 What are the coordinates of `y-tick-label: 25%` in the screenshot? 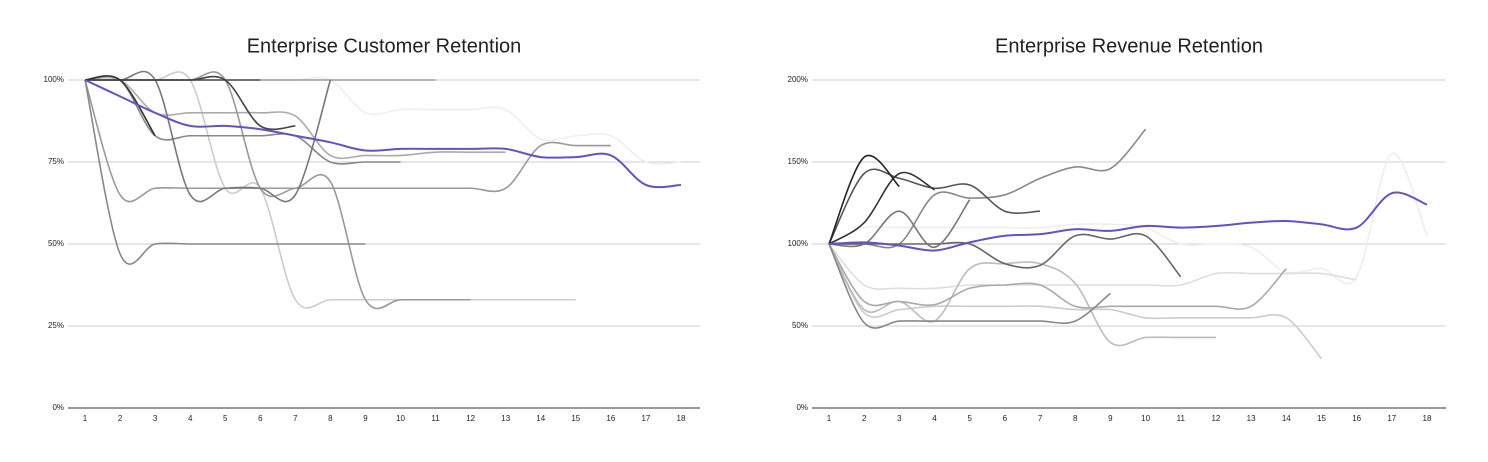 It's located at (56, 325).